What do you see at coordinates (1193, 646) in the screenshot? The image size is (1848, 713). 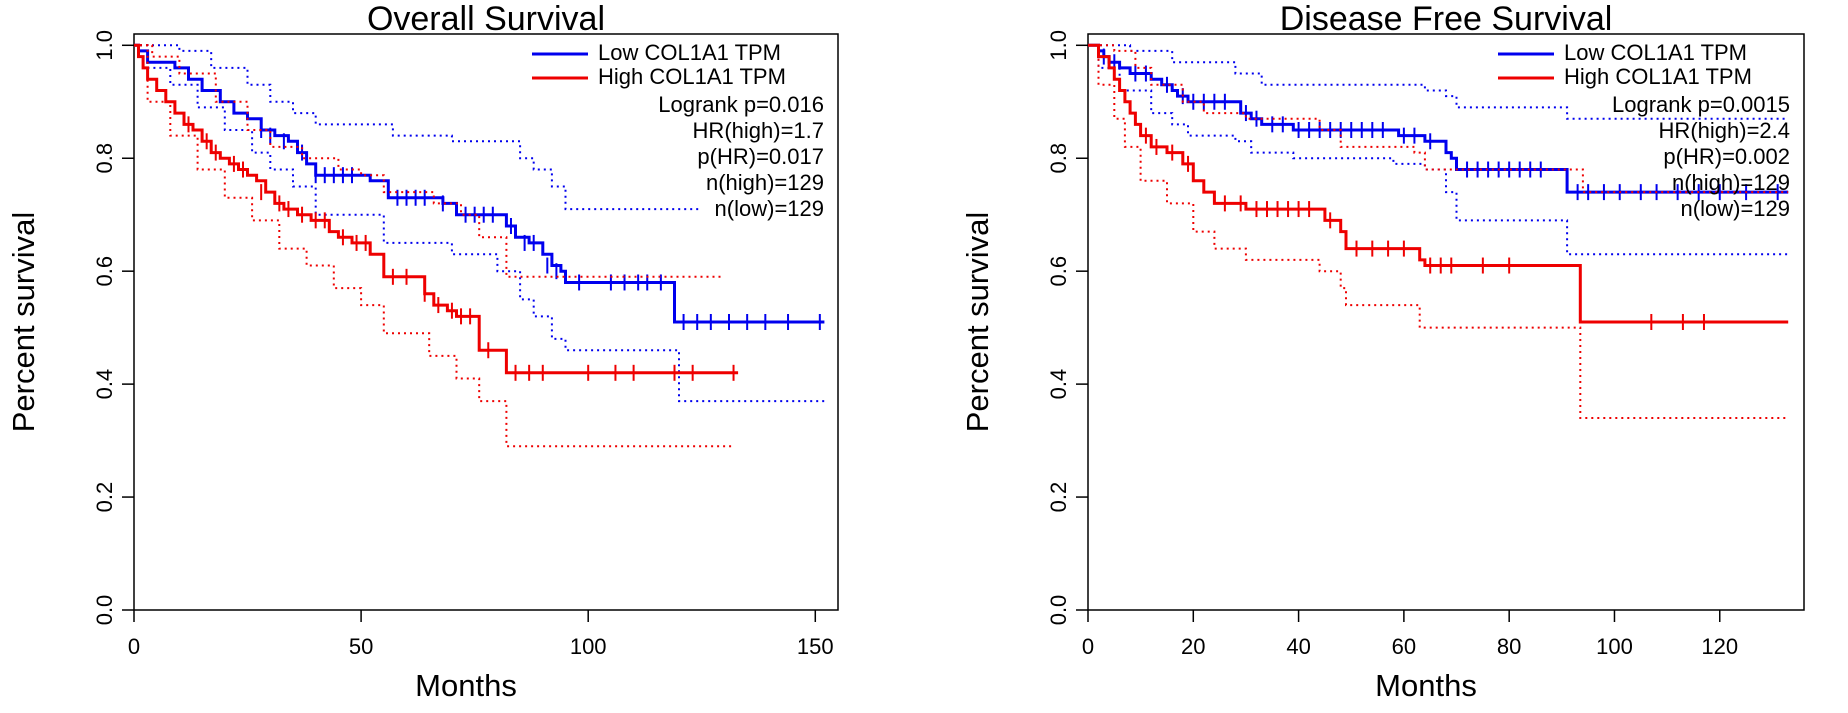 I see `x-tick-label: 20` at bounding box center [1193, 646].